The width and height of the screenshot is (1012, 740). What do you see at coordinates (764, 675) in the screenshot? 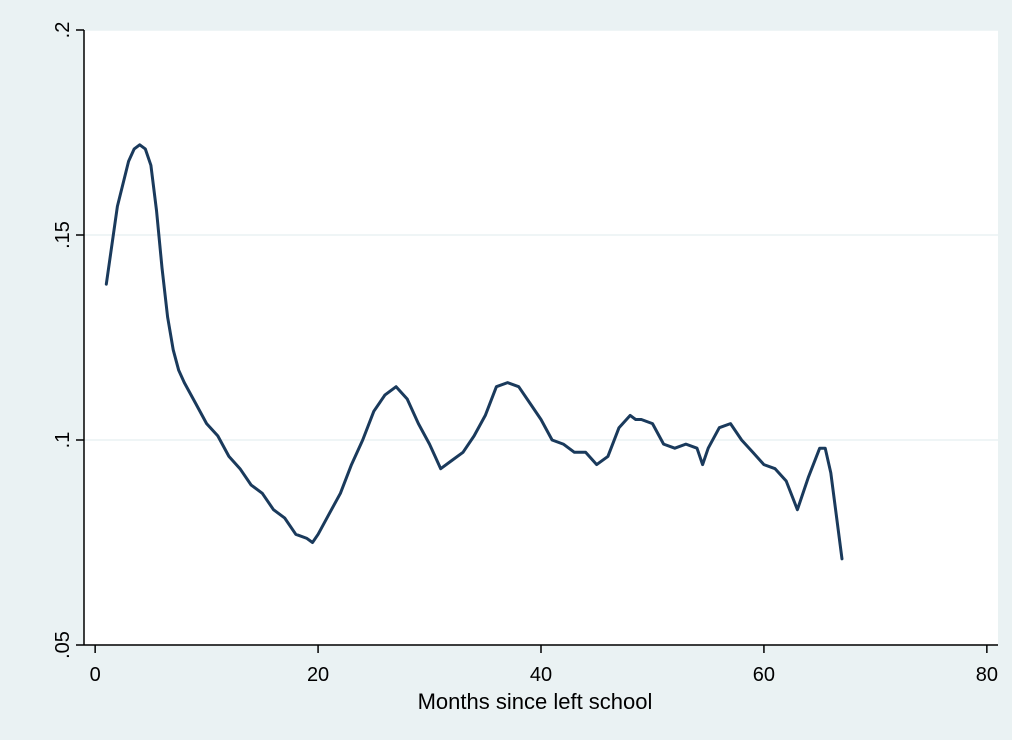
I see `x-tick-label: 60` at bounding box center [764, 675].